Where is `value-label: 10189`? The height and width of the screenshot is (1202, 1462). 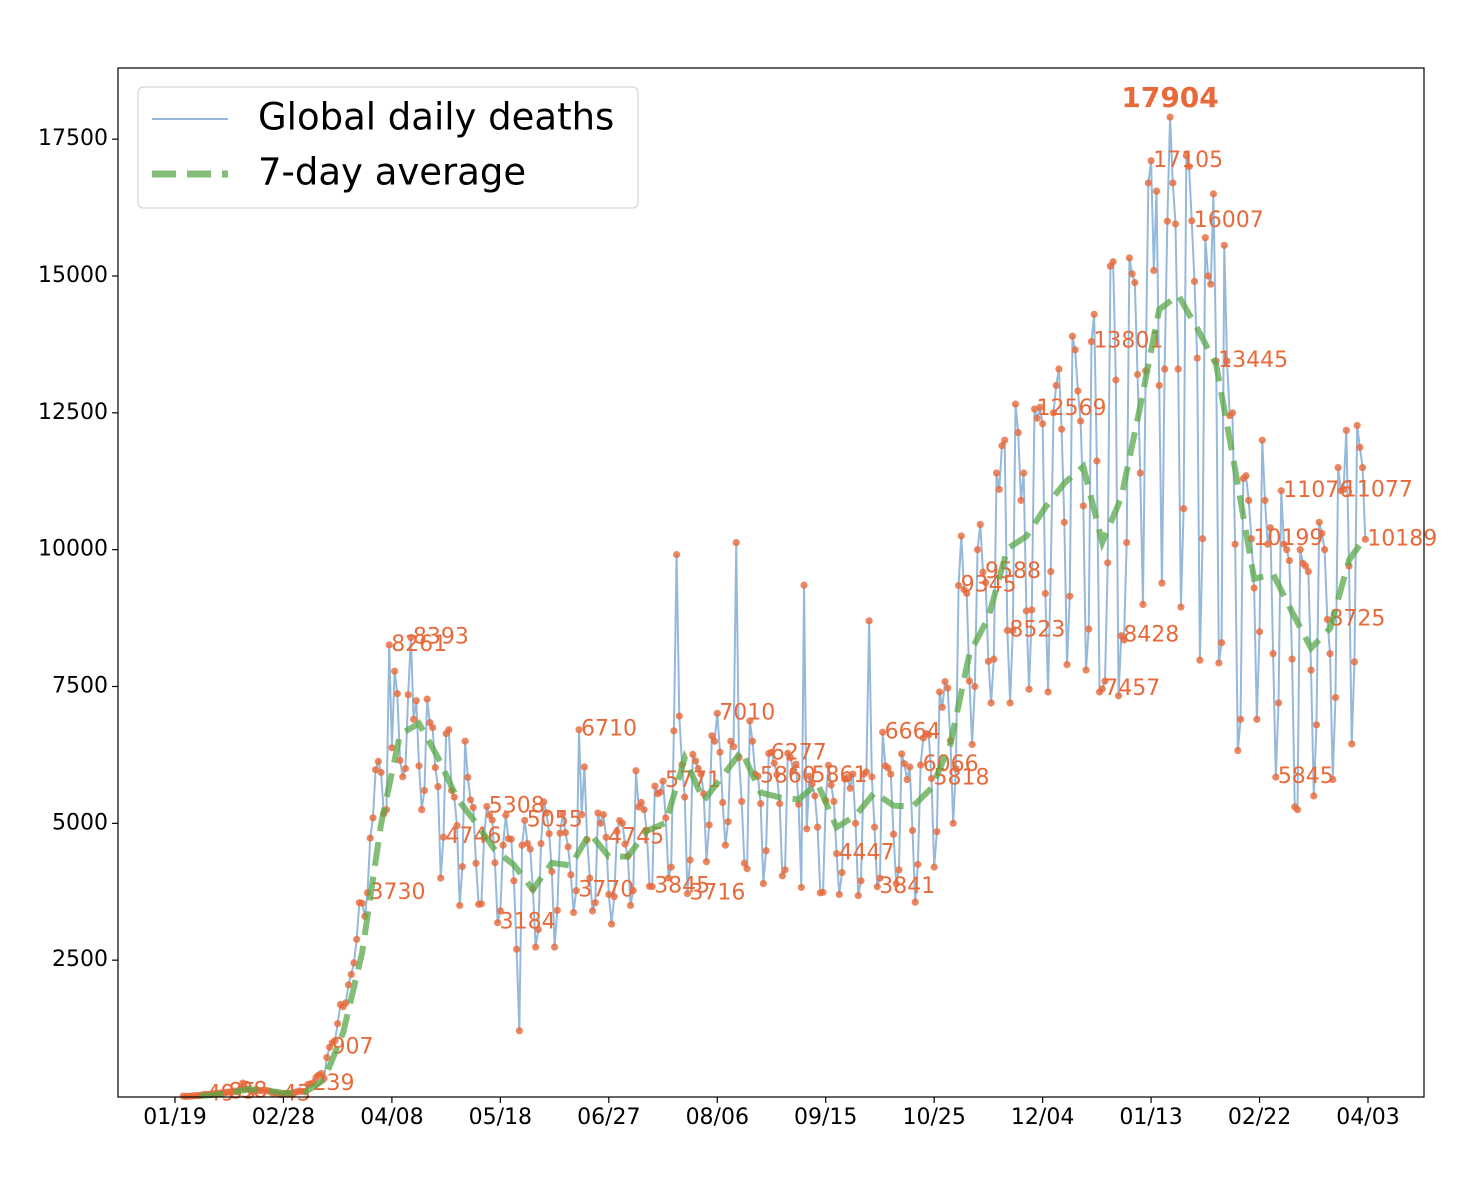 value-label: 10189 is located at coordinates (1402, 538).